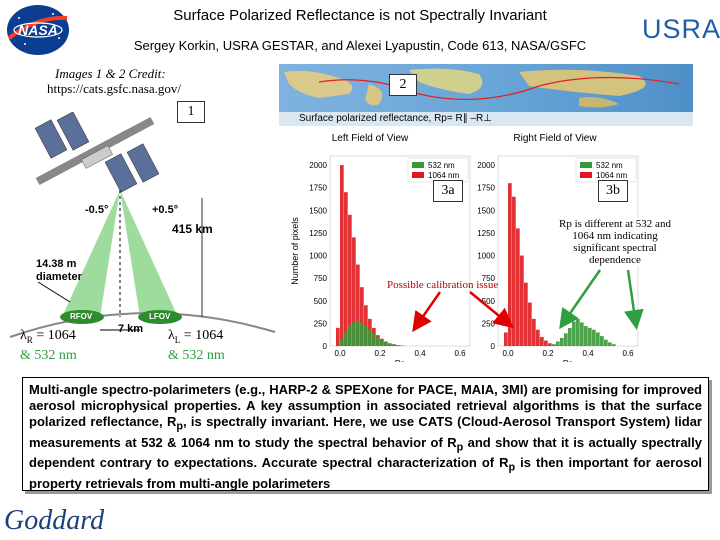 This screenshot has width=720, height=540. What do you see at coordinates (191, 112) in the screenshot?
I see `tag-1: 1` at bounding box center [191, 112].